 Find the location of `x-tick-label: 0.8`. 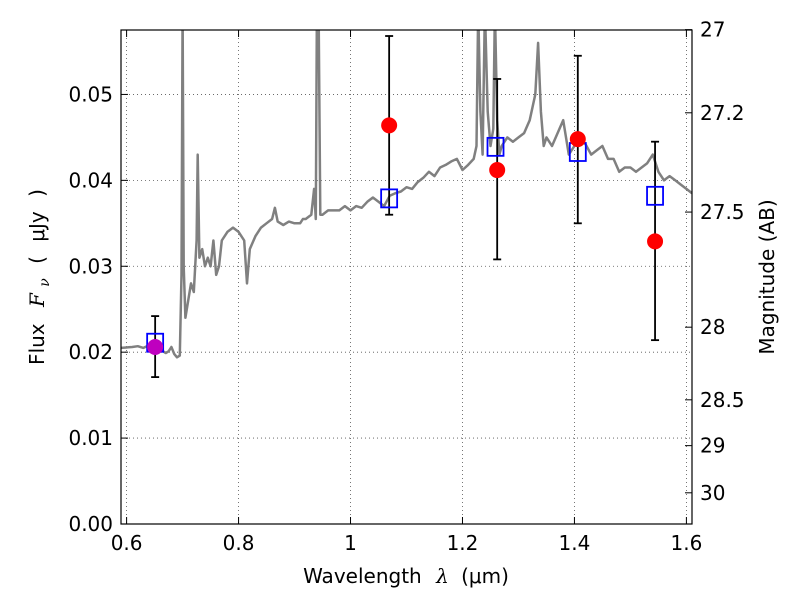

x-tick-label: 0.8 is located at coordinates (239, 543).